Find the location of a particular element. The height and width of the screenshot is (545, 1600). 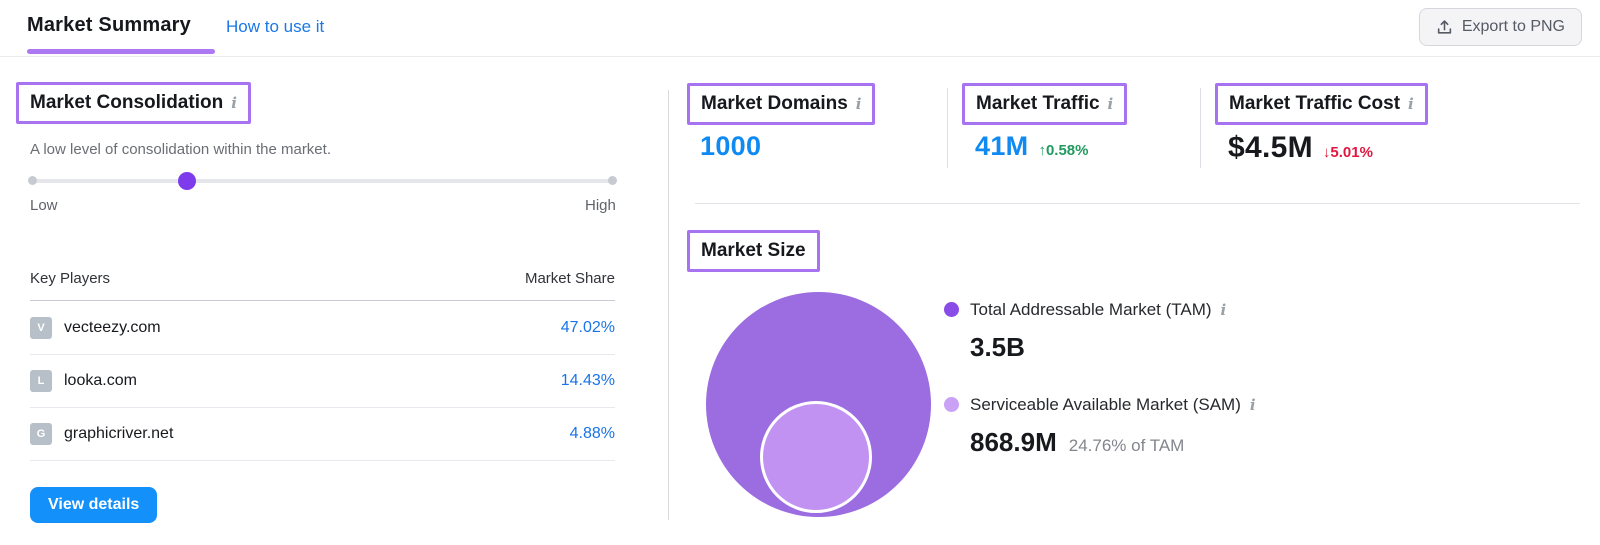

sam-label: Serviceable Available Market (SAM) is located at coordinates (1105, 404).